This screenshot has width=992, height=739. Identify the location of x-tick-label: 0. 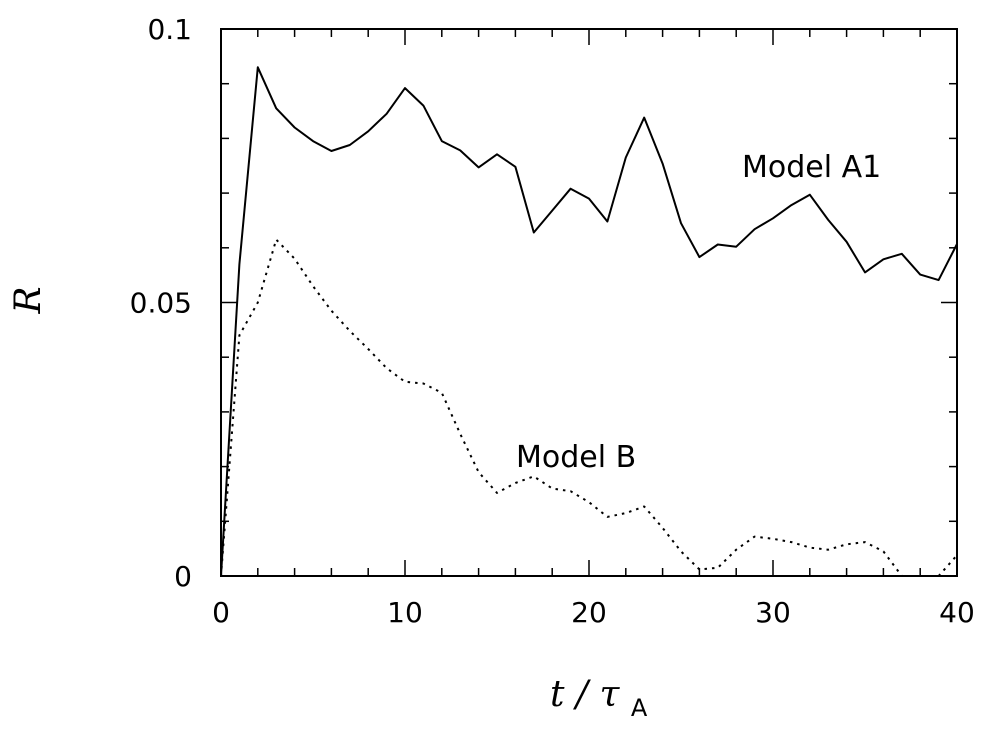
(221, 612).